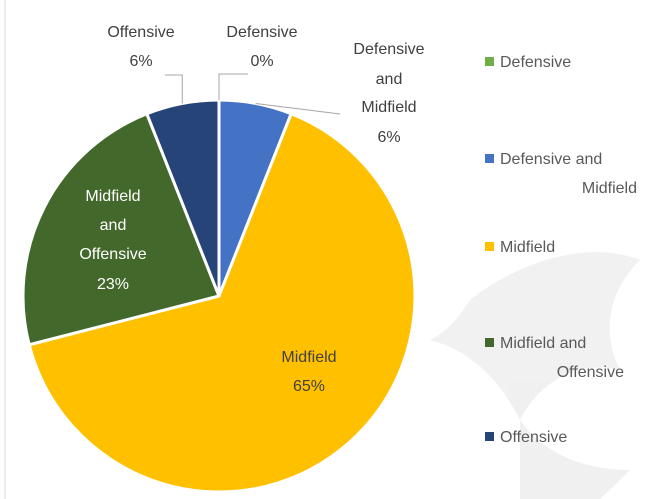 The image size is (659, 499). What do you see at coordinates (113, 225) in the screenshot?
I see `label-midfield-offensive-line2: and` at bounding box center [113, 225].